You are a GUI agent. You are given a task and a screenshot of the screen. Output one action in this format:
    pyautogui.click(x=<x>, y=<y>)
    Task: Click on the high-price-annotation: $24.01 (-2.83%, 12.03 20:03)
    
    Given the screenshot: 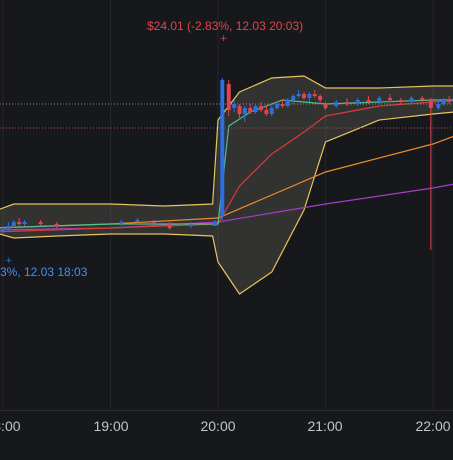 What is the action you would take?
    pyautogui.click(x=225, y=26)
    